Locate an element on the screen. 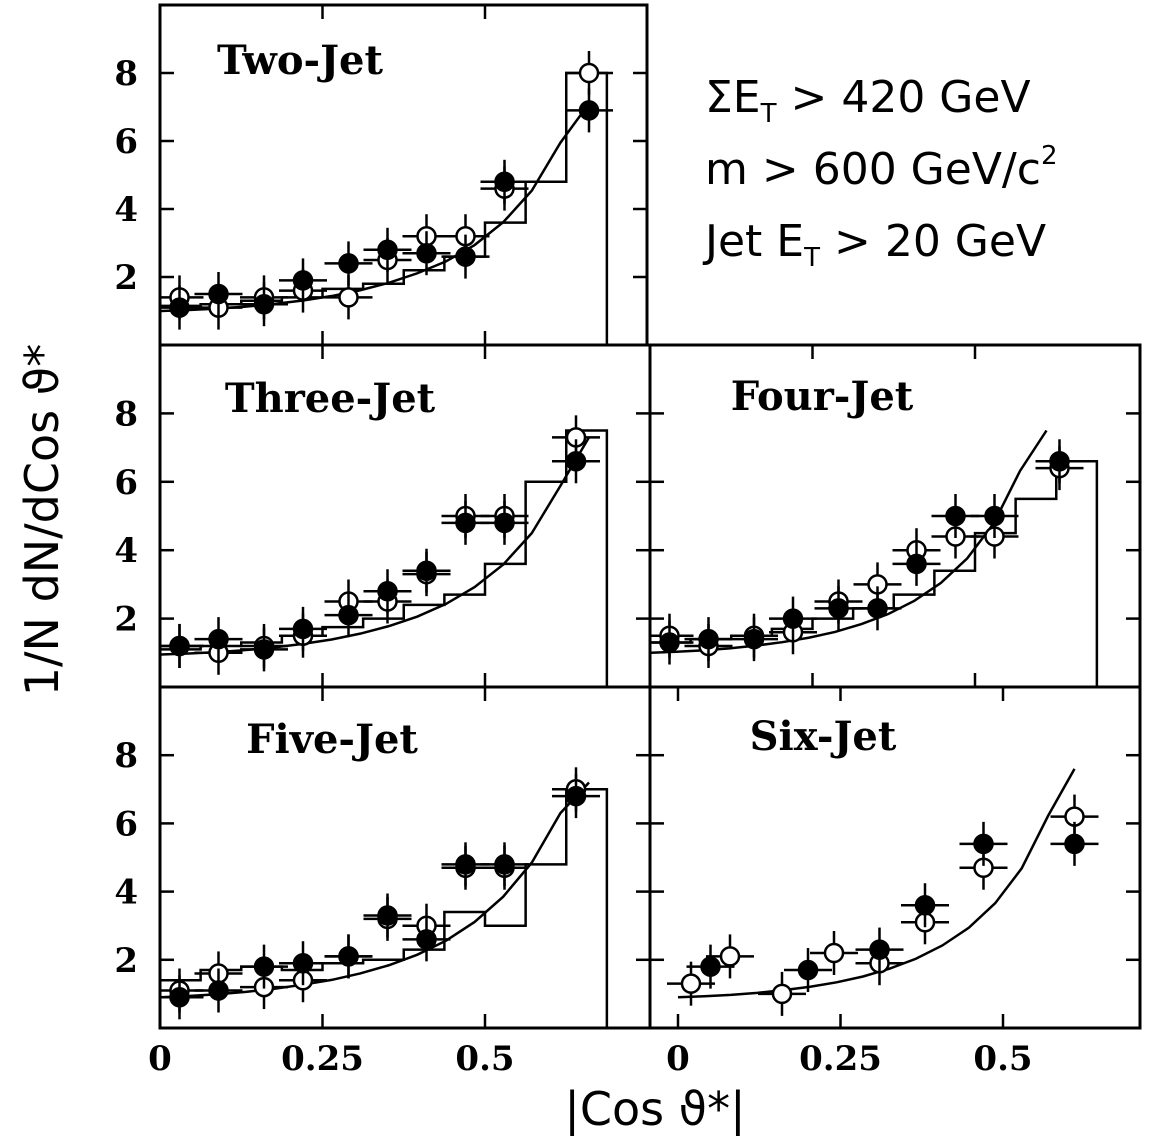 This screenshot has width=1168, height=1139. panel-title: Six-Jet is located at coordinates (823, 736).